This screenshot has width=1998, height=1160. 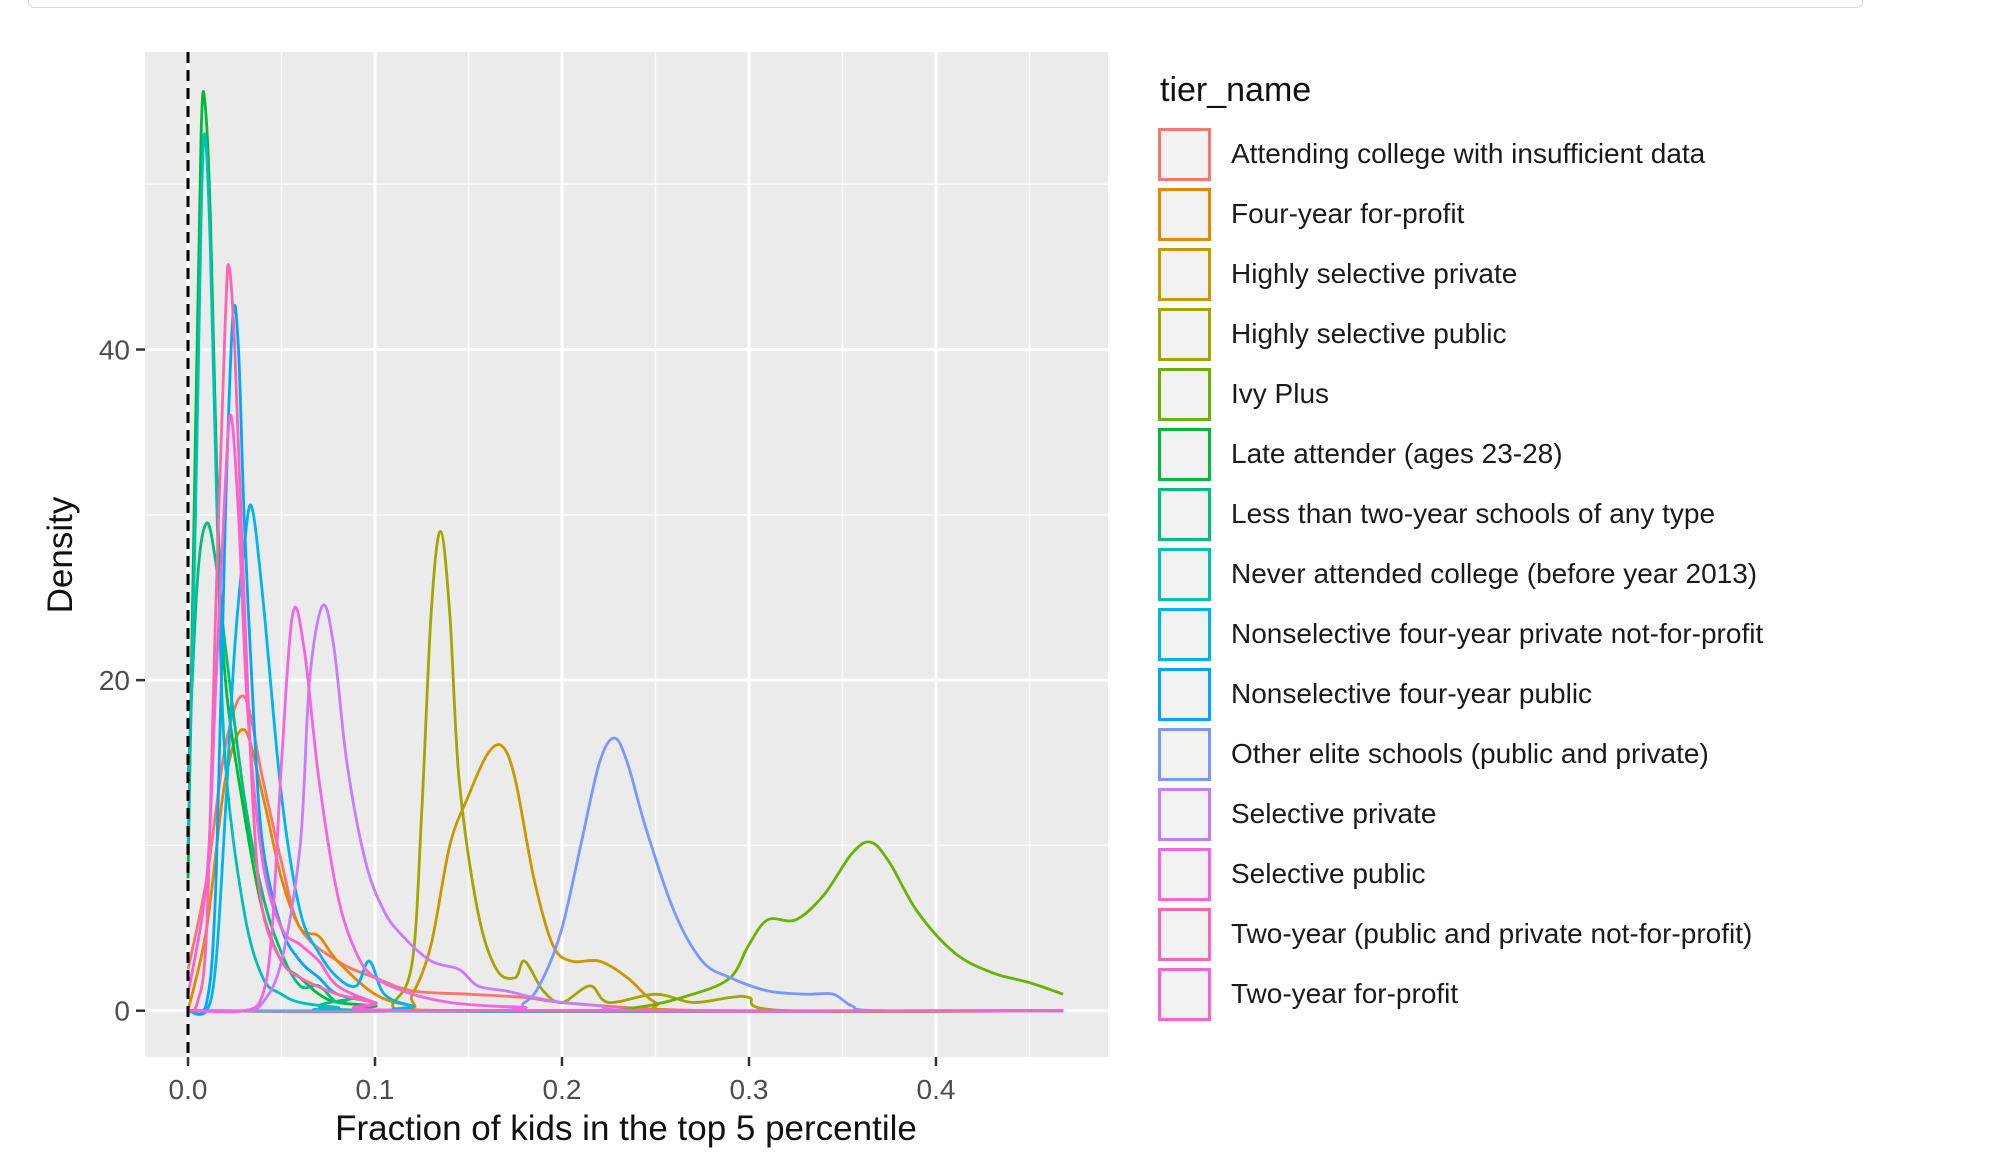 What do you see at coordinates (1334, 813) in the screenshot?
I see `legend-label: Selective private` at bounding box center [1334, 813].